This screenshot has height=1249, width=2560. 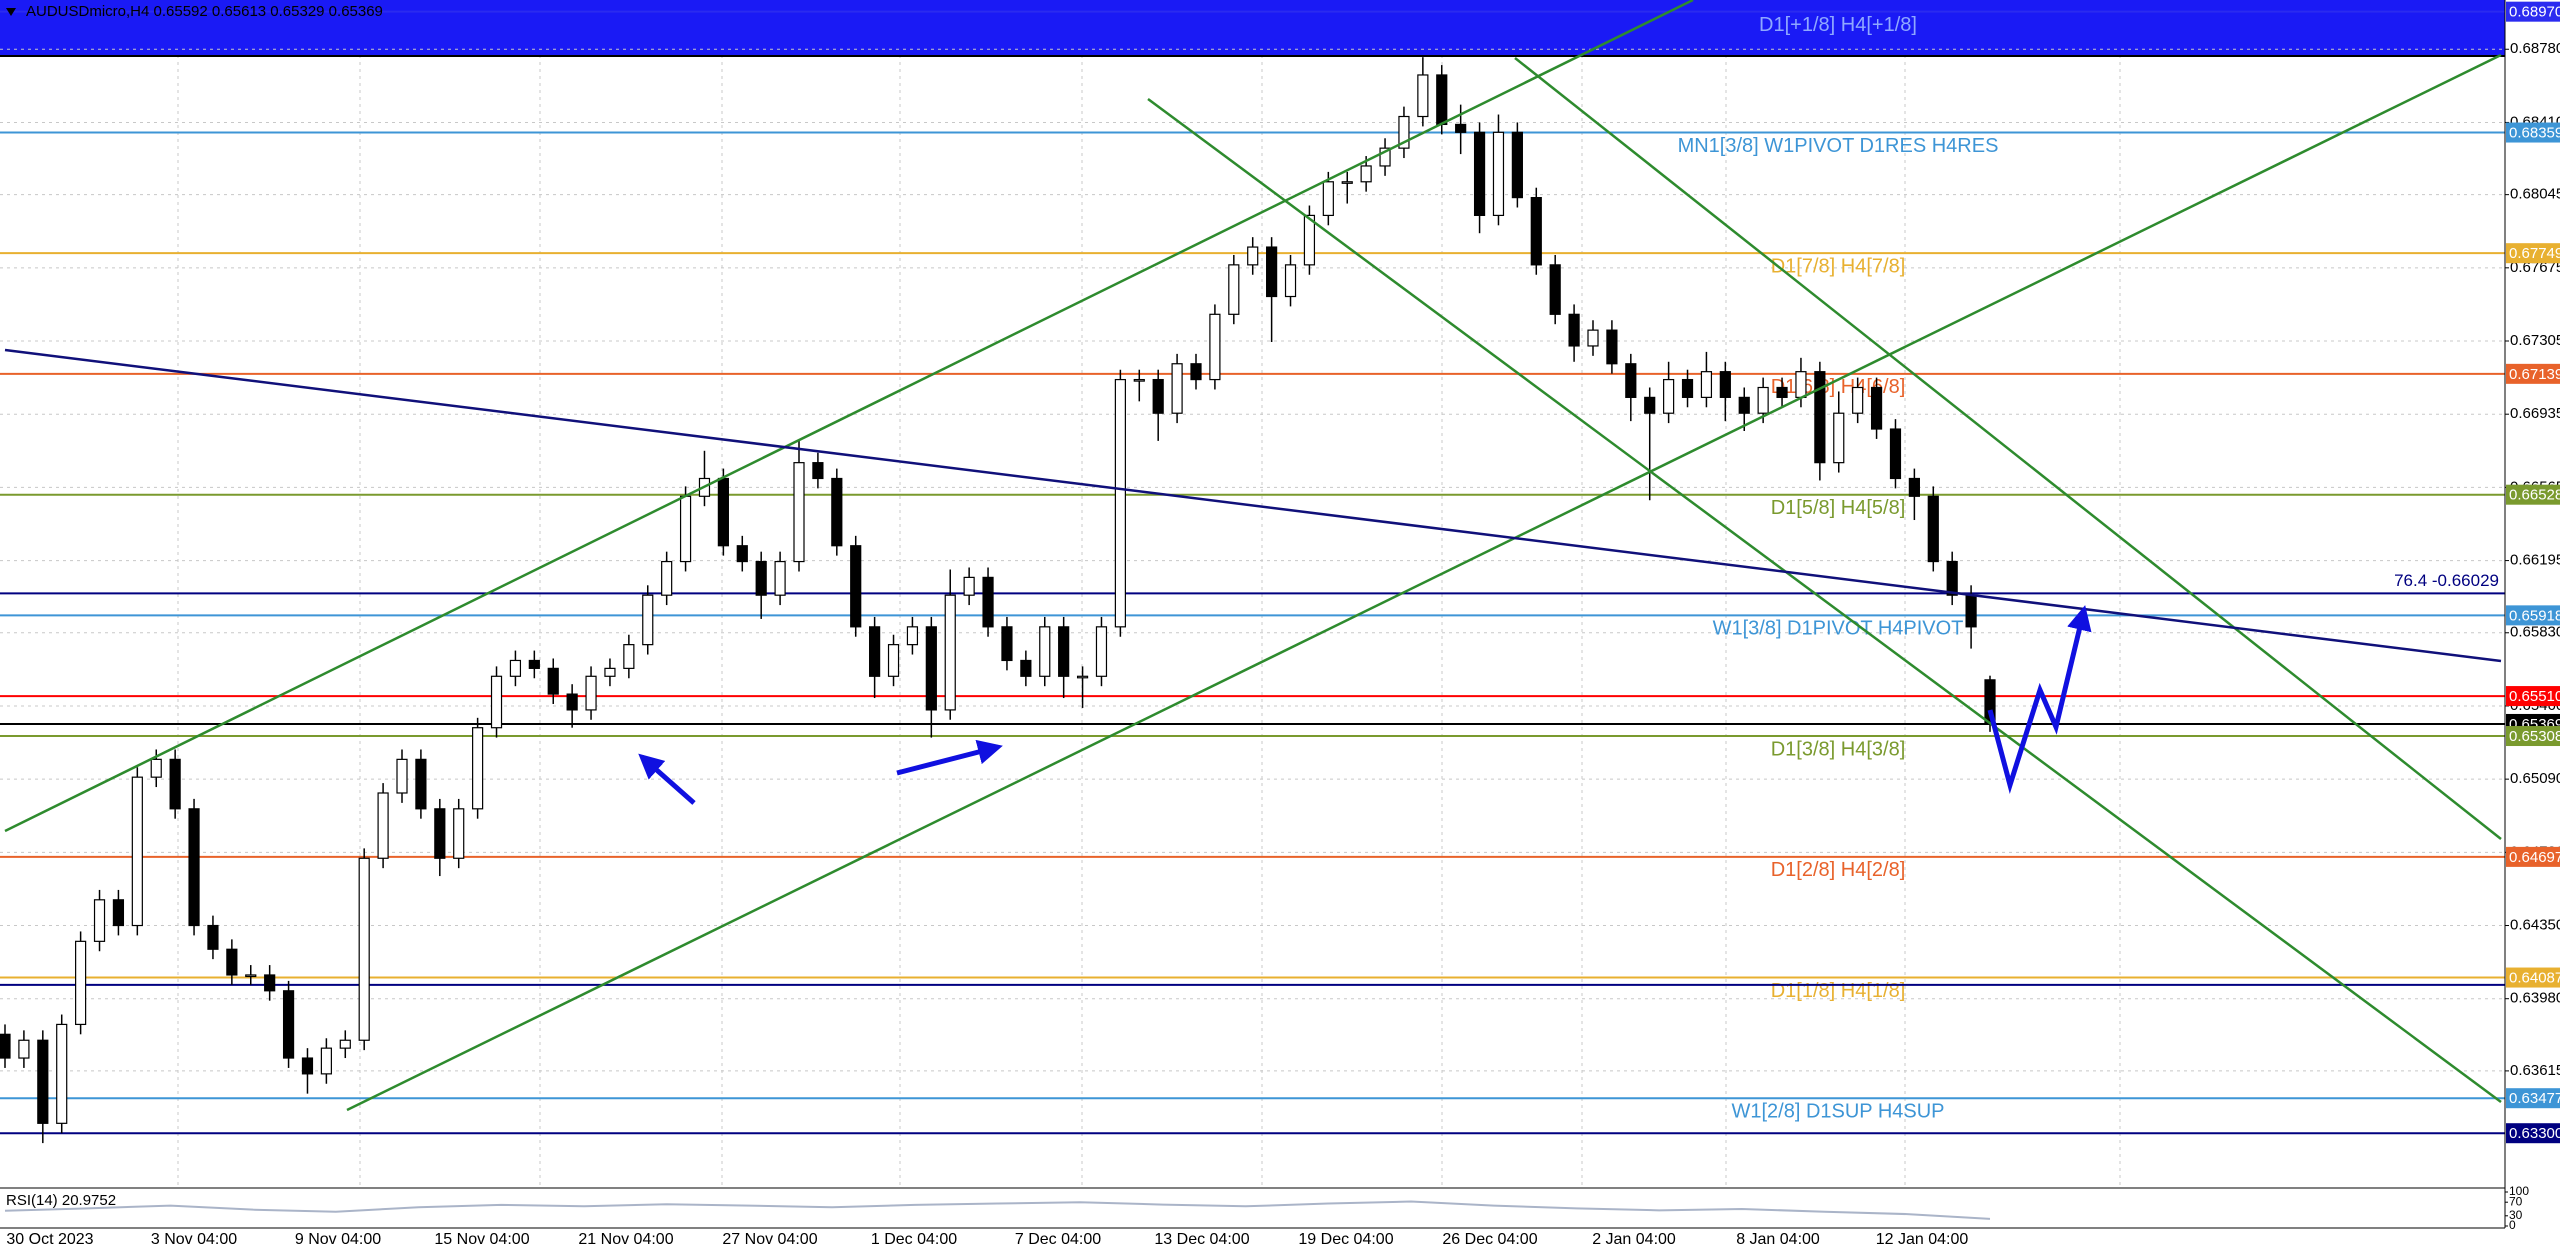 What do you see at coordinates (11, 12) in the screenshot?
I see `title-icon` at bounding box center [11, 12].